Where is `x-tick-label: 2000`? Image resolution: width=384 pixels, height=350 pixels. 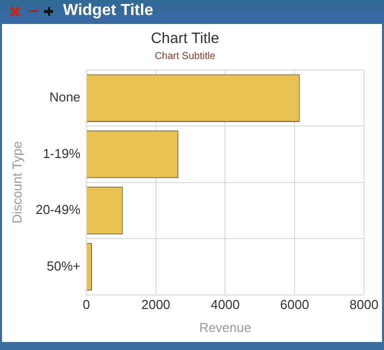
x-tick-label: 2000 is located at coordinates (155, 304).